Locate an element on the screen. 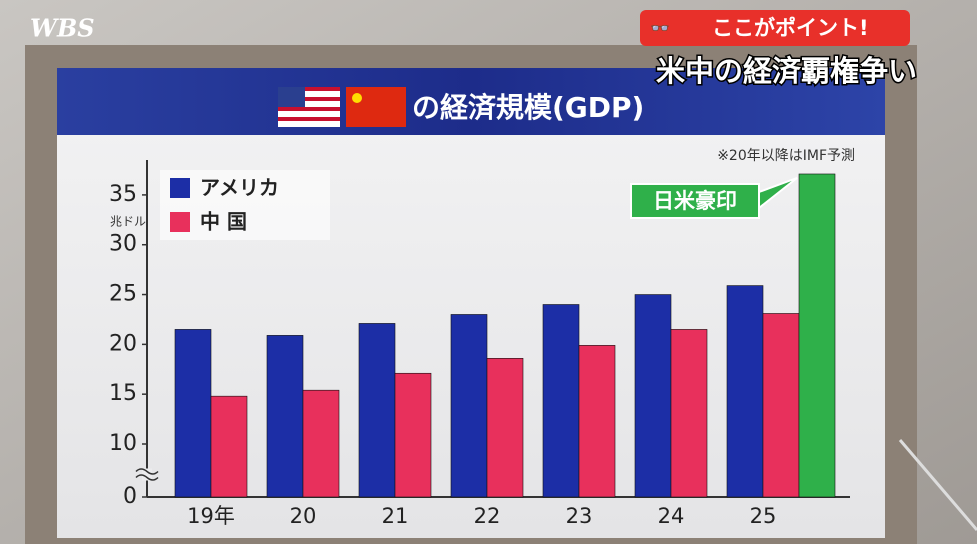  axis-break-gap is located at coordinates (147, 474).